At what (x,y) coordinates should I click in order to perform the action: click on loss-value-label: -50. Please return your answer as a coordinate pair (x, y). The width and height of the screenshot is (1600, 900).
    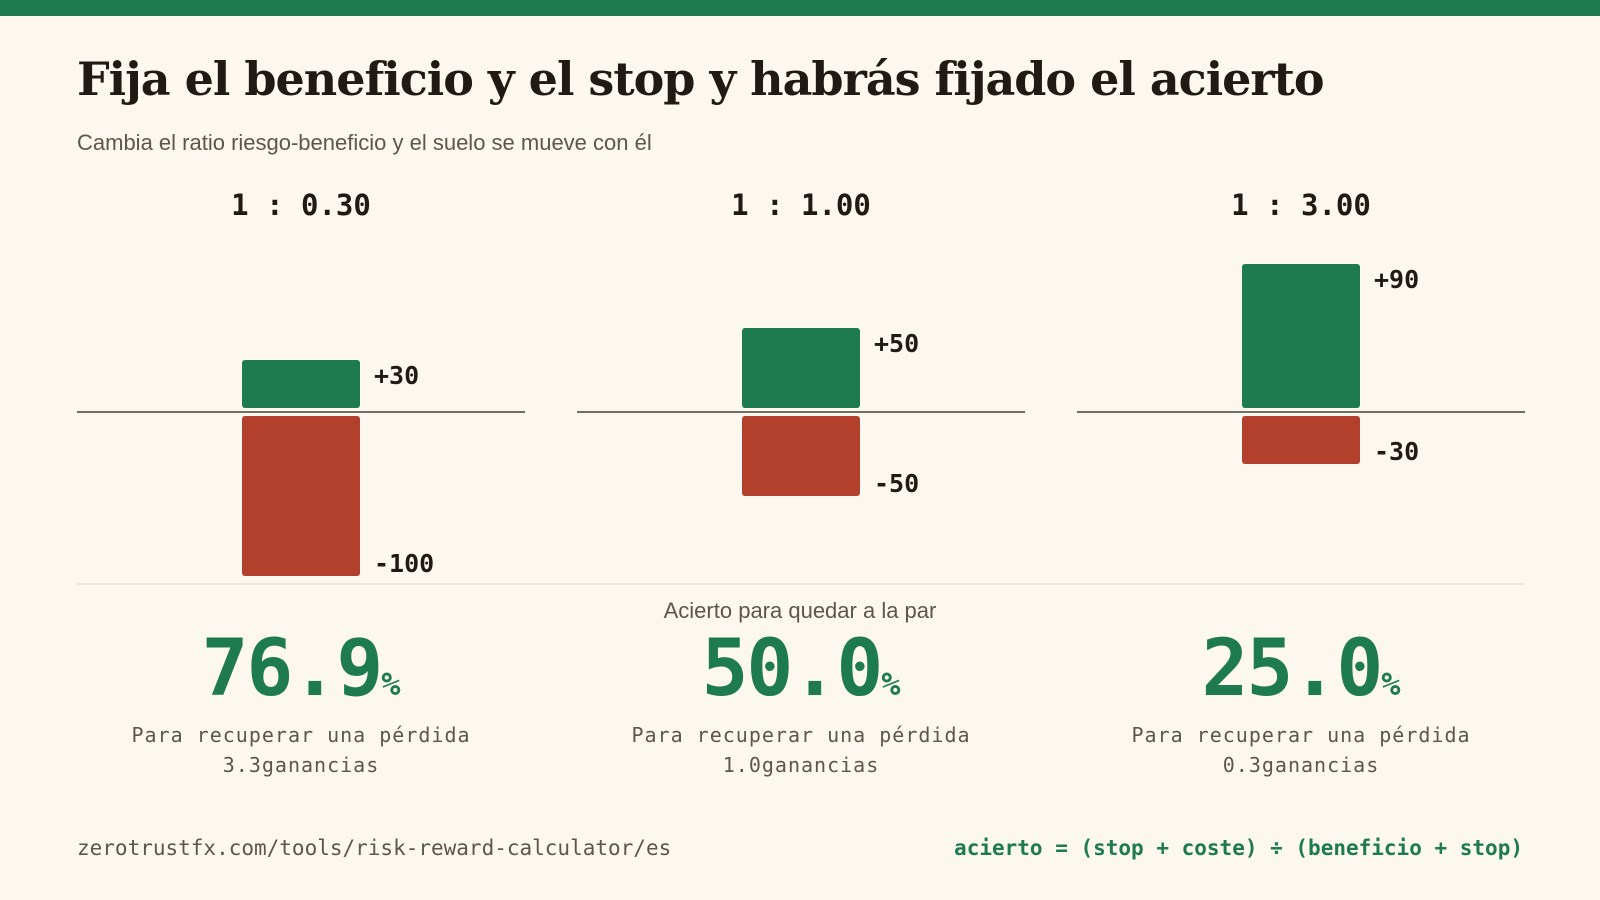
    Looking at the image, I should click on (896, 483).